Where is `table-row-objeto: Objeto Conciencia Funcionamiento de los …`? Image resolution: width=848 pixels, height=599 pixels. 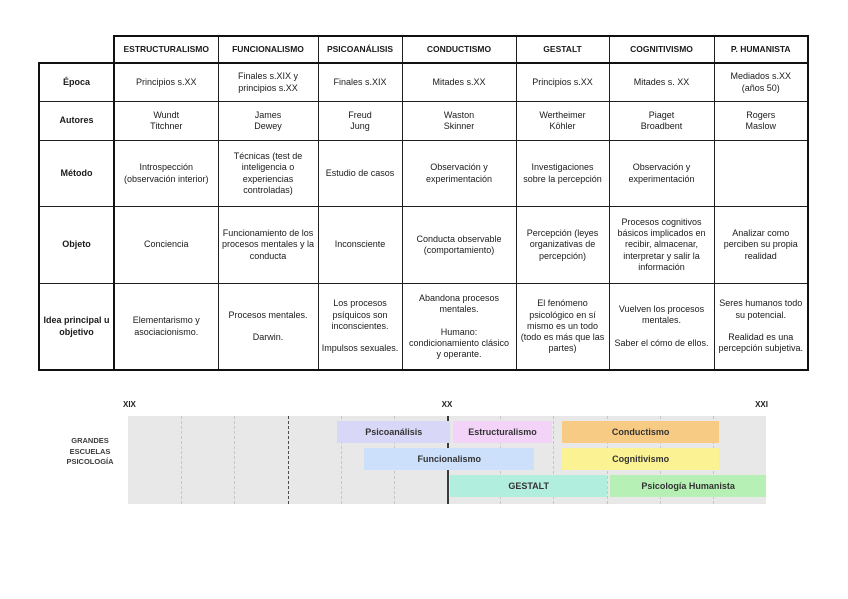 table-row-objeto: Objeto Conciencia Funcionamiento de los … is located at coordinates (423, 245).